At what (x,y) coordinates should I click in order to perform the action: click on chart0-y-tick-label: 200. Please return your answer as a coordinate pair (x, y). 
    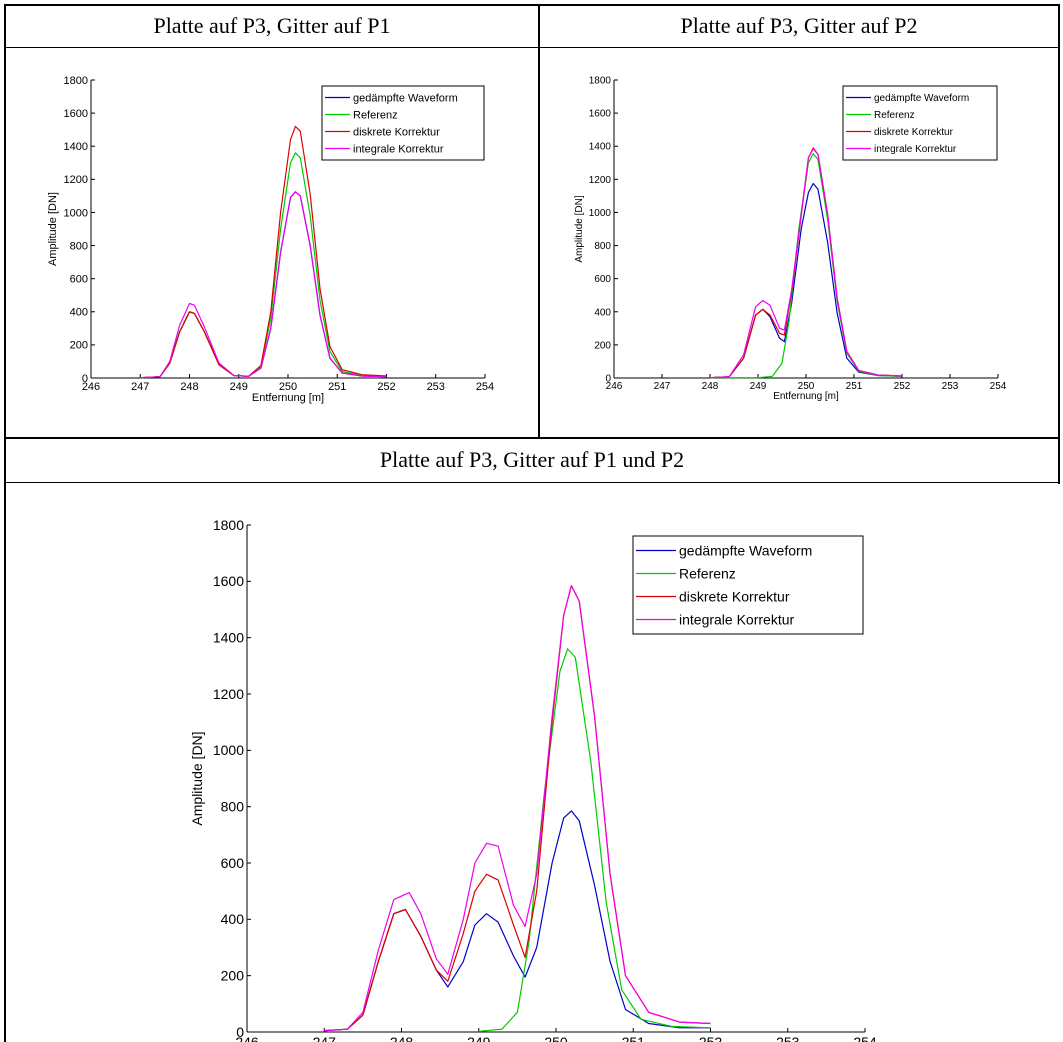
    Looking at the image, I should click on (79, 346).